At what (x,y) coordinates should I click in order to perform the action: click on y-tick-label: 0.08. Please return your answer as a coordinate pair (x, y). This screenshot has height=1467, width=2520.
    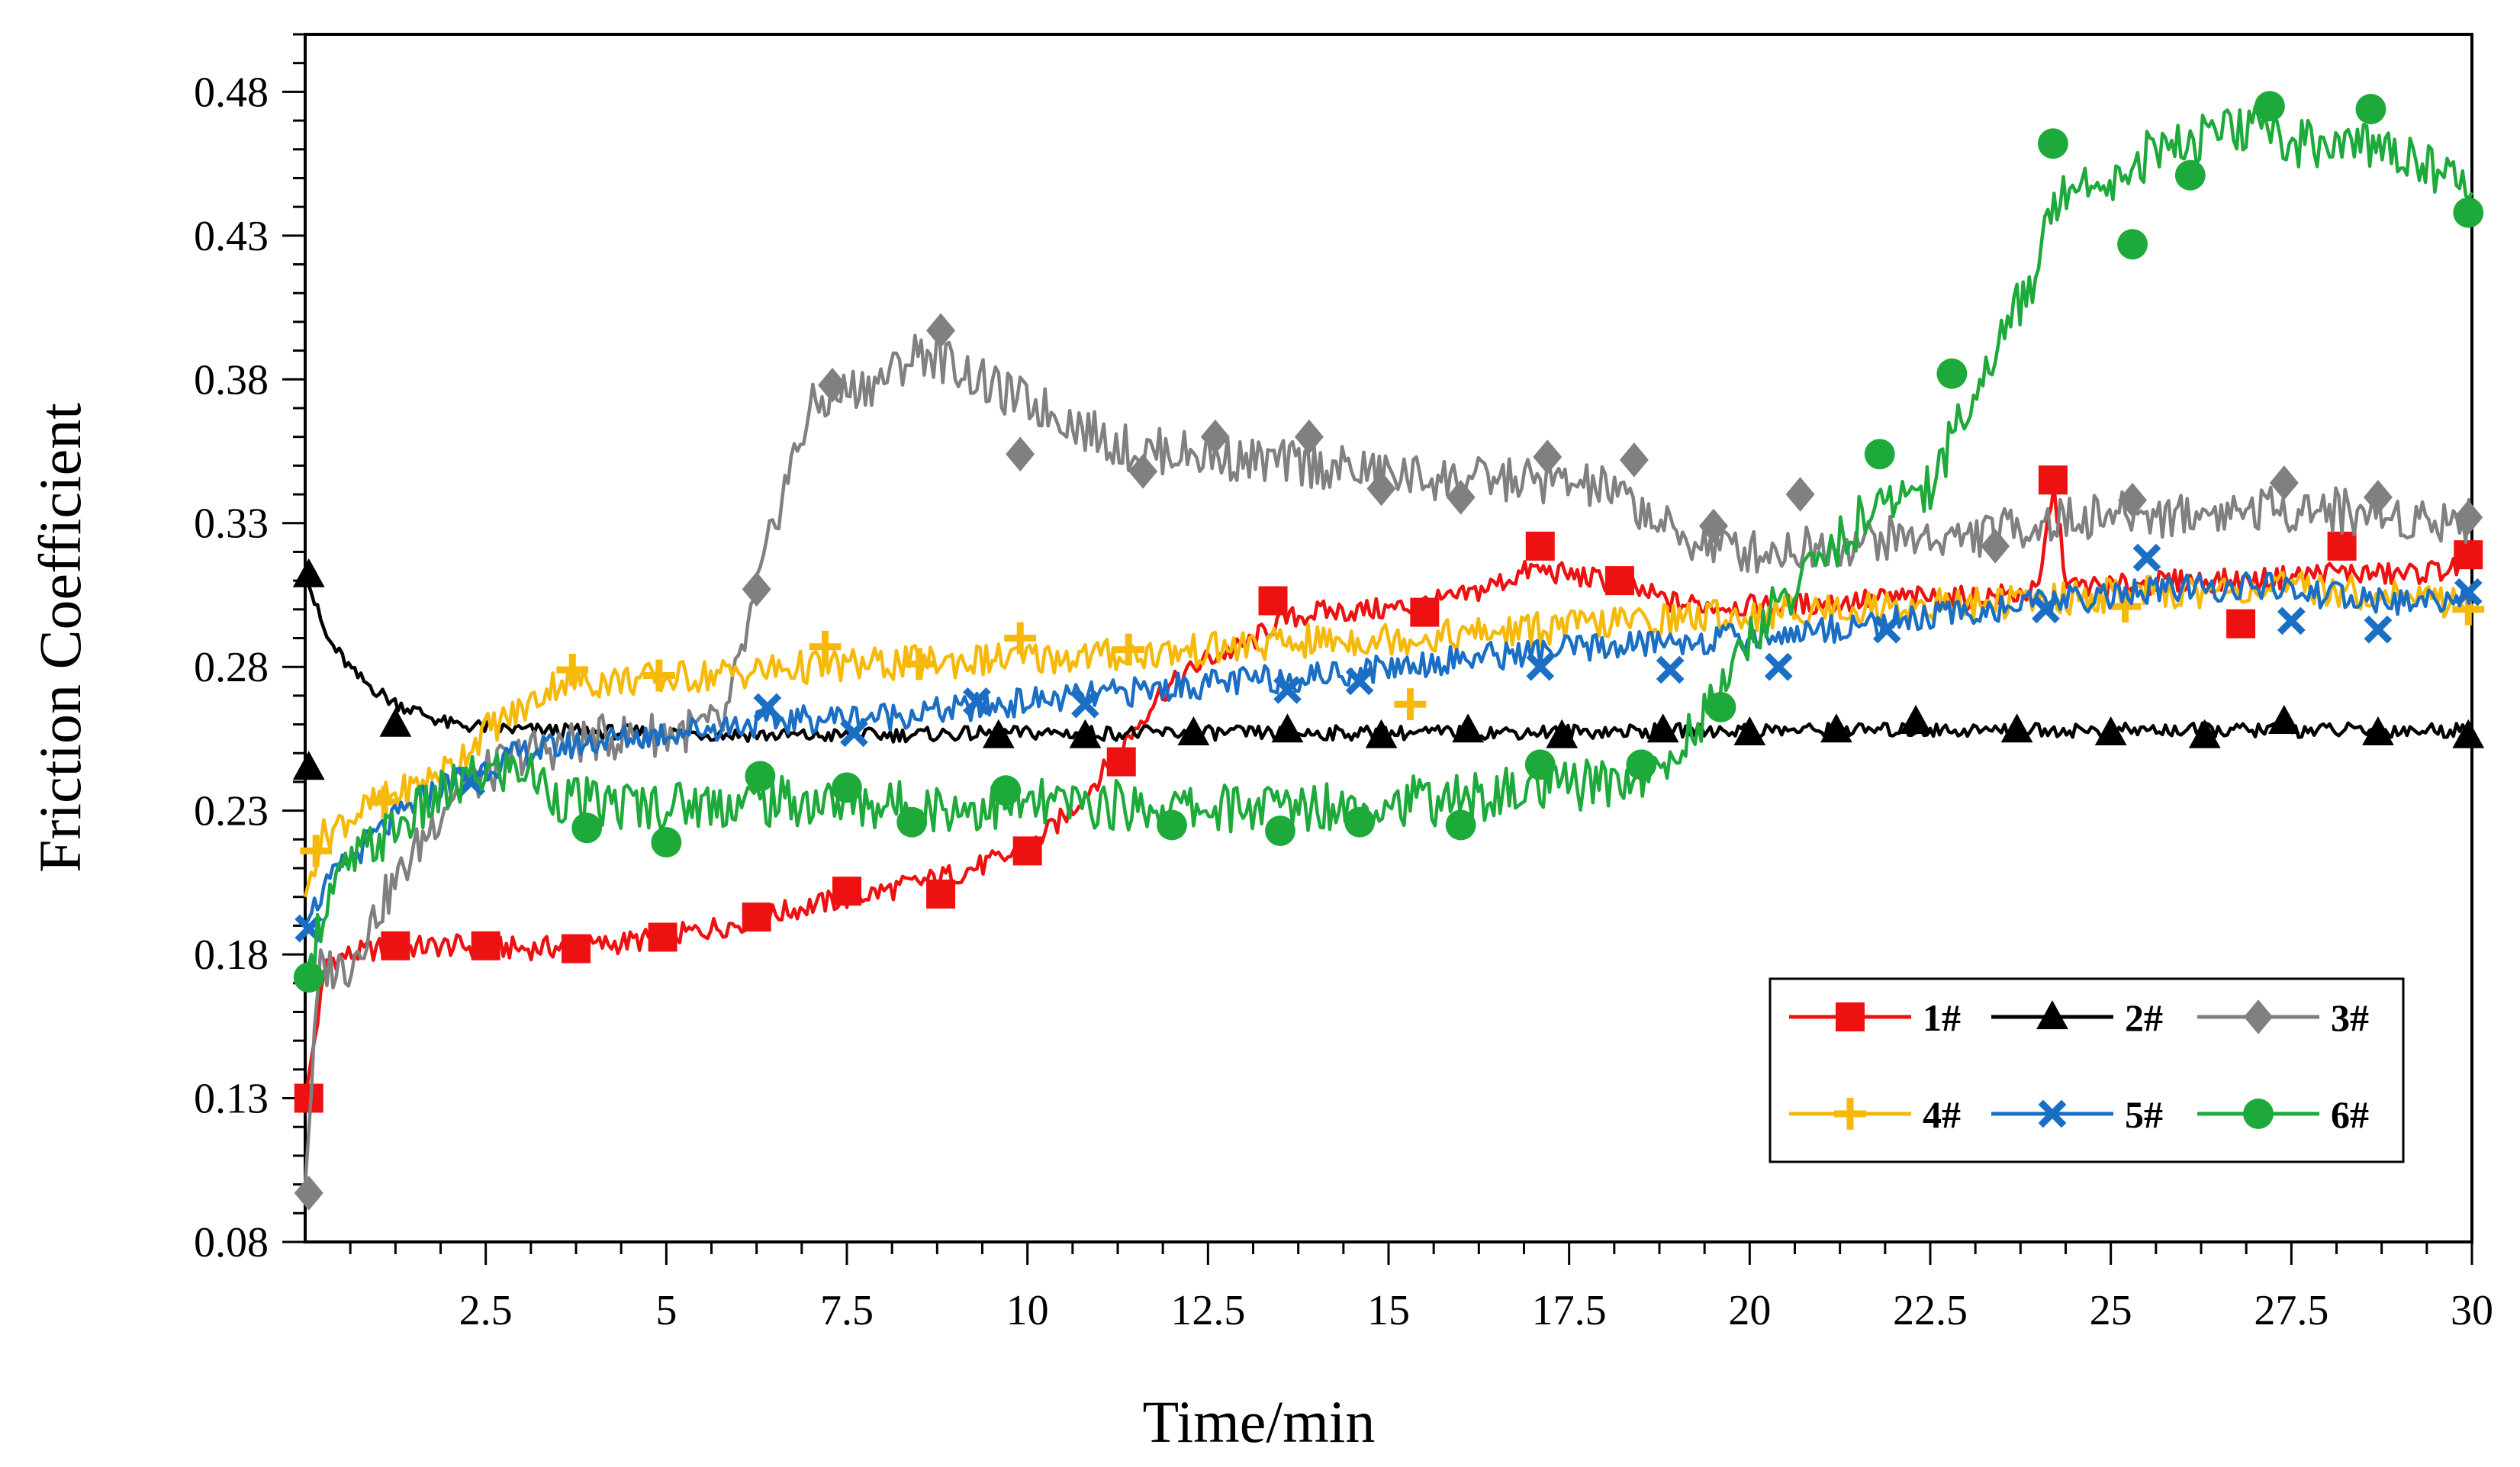
    Looking at the image, I should click on (231, 1242).